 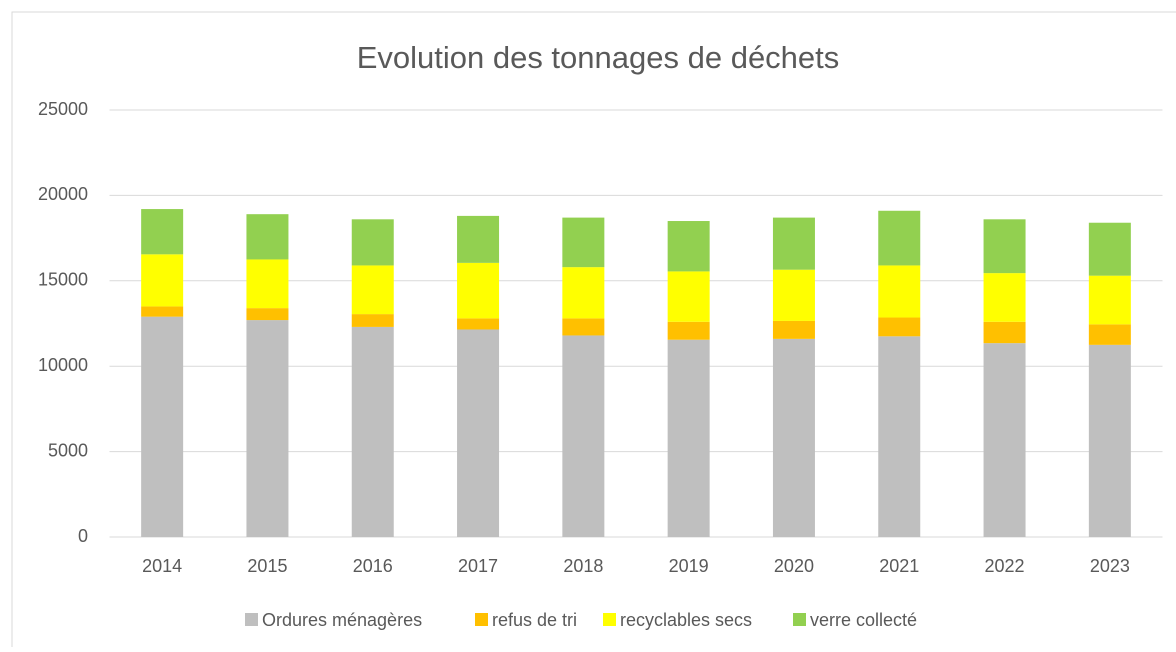 What do you see at coordinates (68, 450) in the screenshot?
I see `y-tick-label: 5000` at bounding box center [68, 450].